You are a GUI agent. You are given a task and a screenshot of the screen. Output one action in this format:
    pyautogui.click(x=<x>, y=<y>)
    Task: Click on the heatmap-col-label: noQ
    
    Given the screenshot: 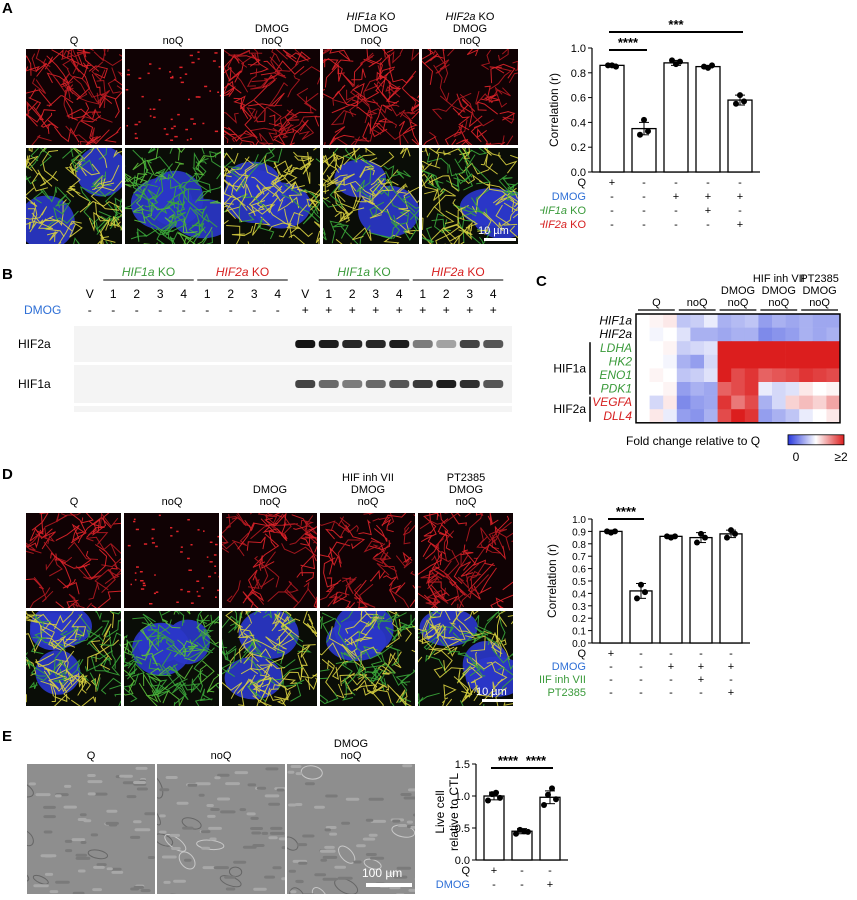 What is the action you would take?
    pyautogui.click(x=778, y=303)
    